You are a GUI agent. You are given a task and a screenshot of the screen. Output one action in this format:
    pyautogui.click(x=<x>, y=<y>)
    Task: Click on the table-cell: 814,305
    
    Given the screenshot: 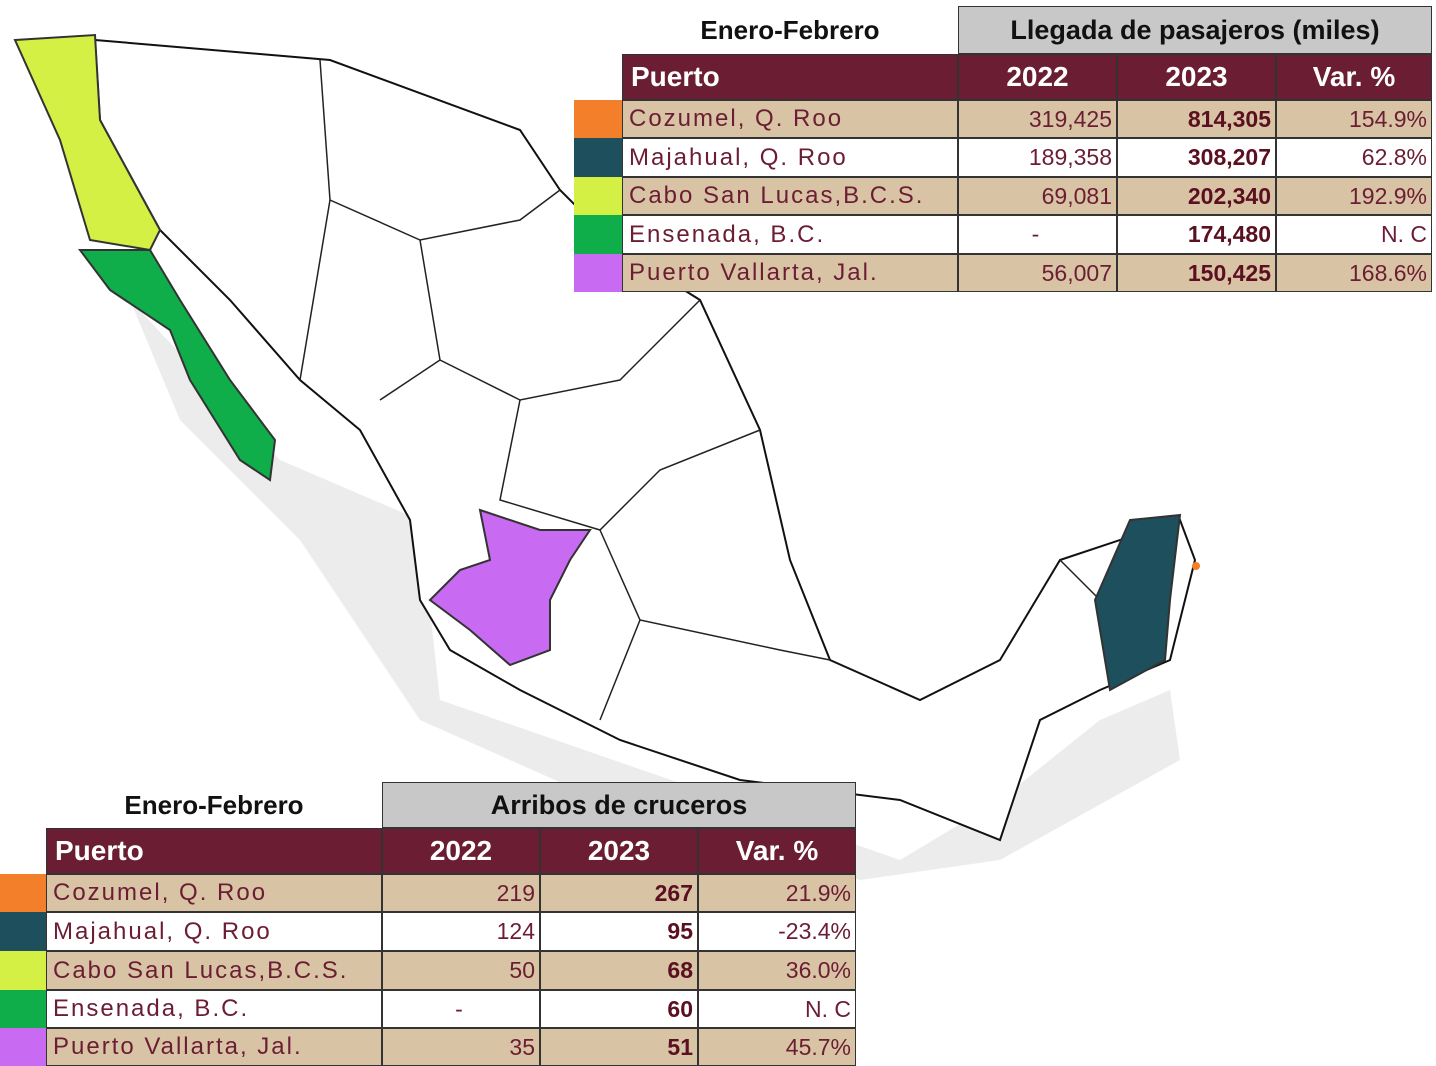 What is the action you would take?
    pyautogui.click(x=1196, y=119)
    